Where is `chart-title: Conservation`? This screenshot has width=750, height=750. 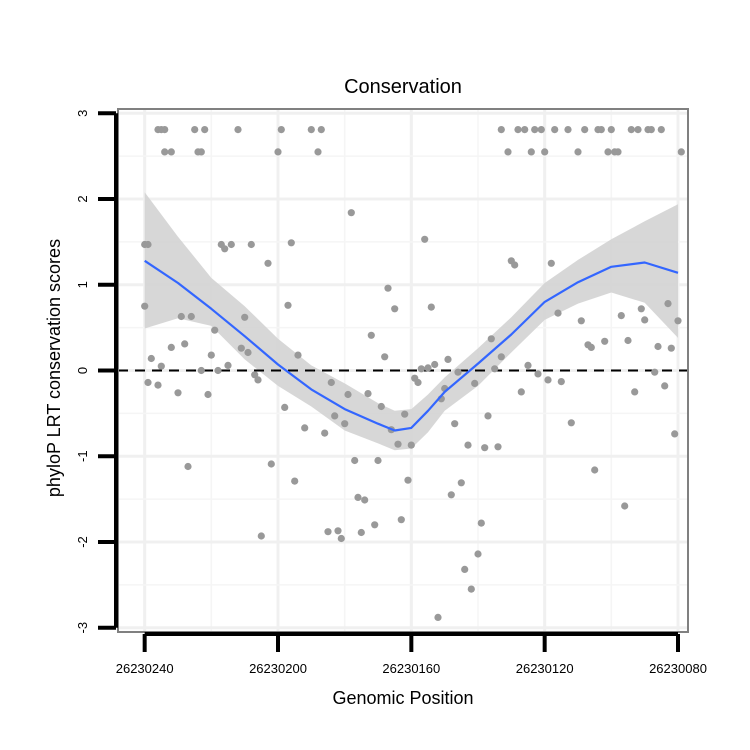 chart-title: Conservation is located at coordinates (403, 87).